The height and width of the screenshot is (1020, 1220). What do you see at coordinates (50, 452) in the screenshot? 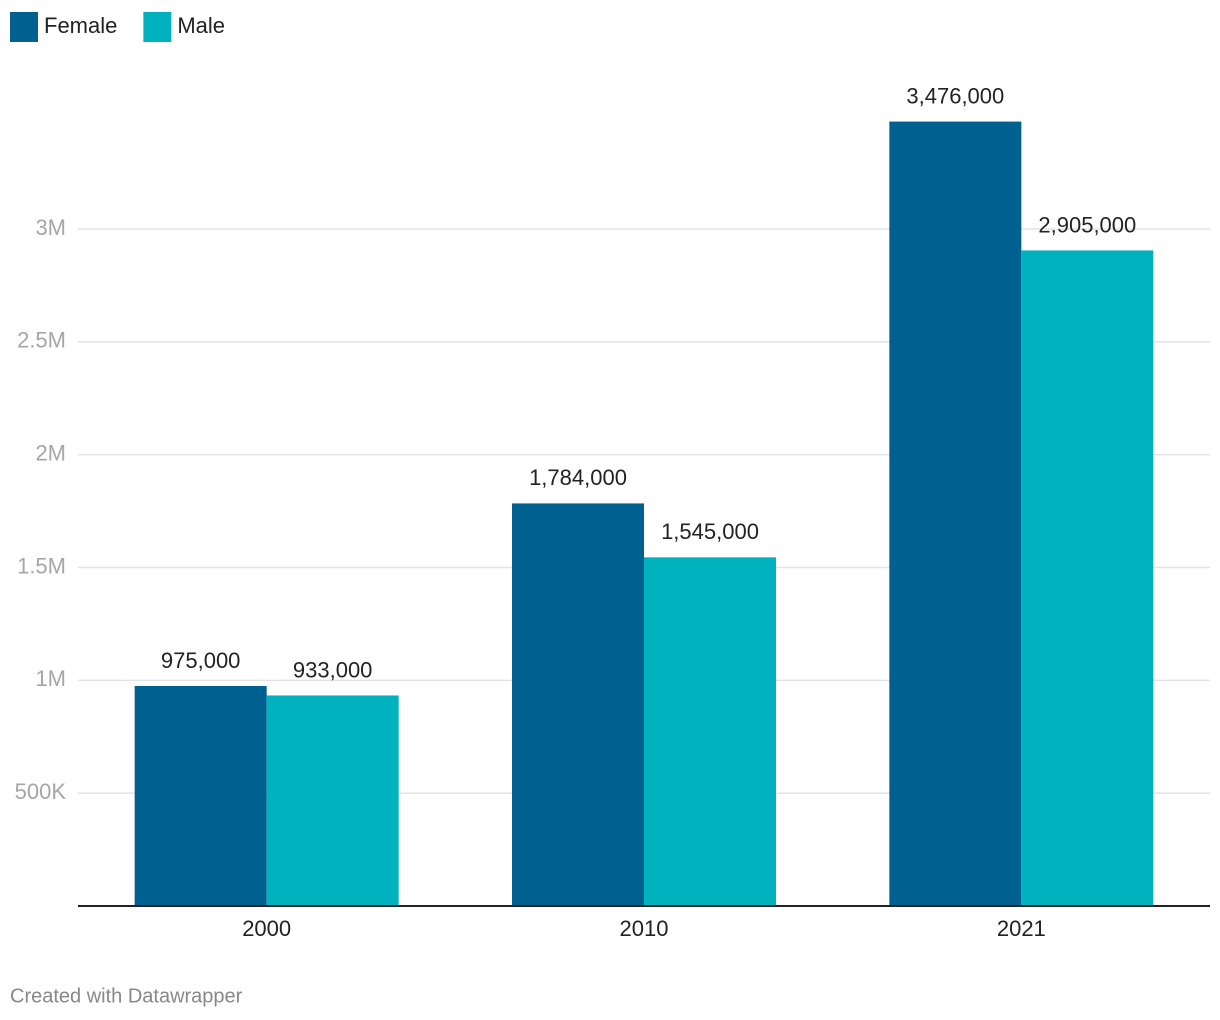
I see `y-tick-label: 2M` at bounding box center [50, 452].